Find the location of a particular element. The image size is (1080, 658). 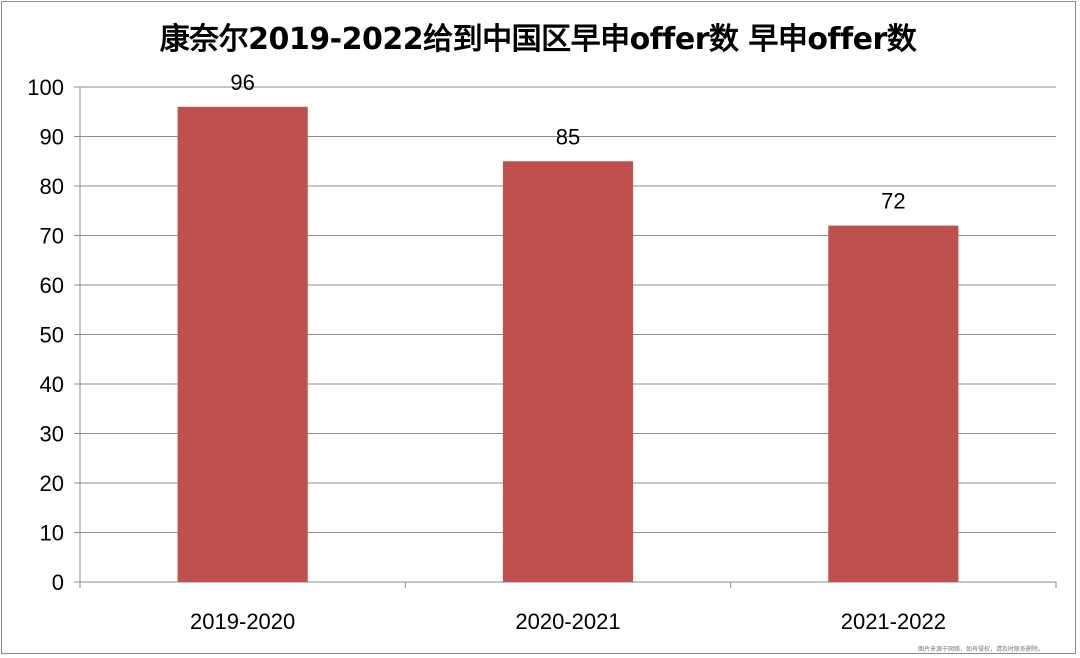

y-tick-label: 100 is located at coordinates (45, 87).